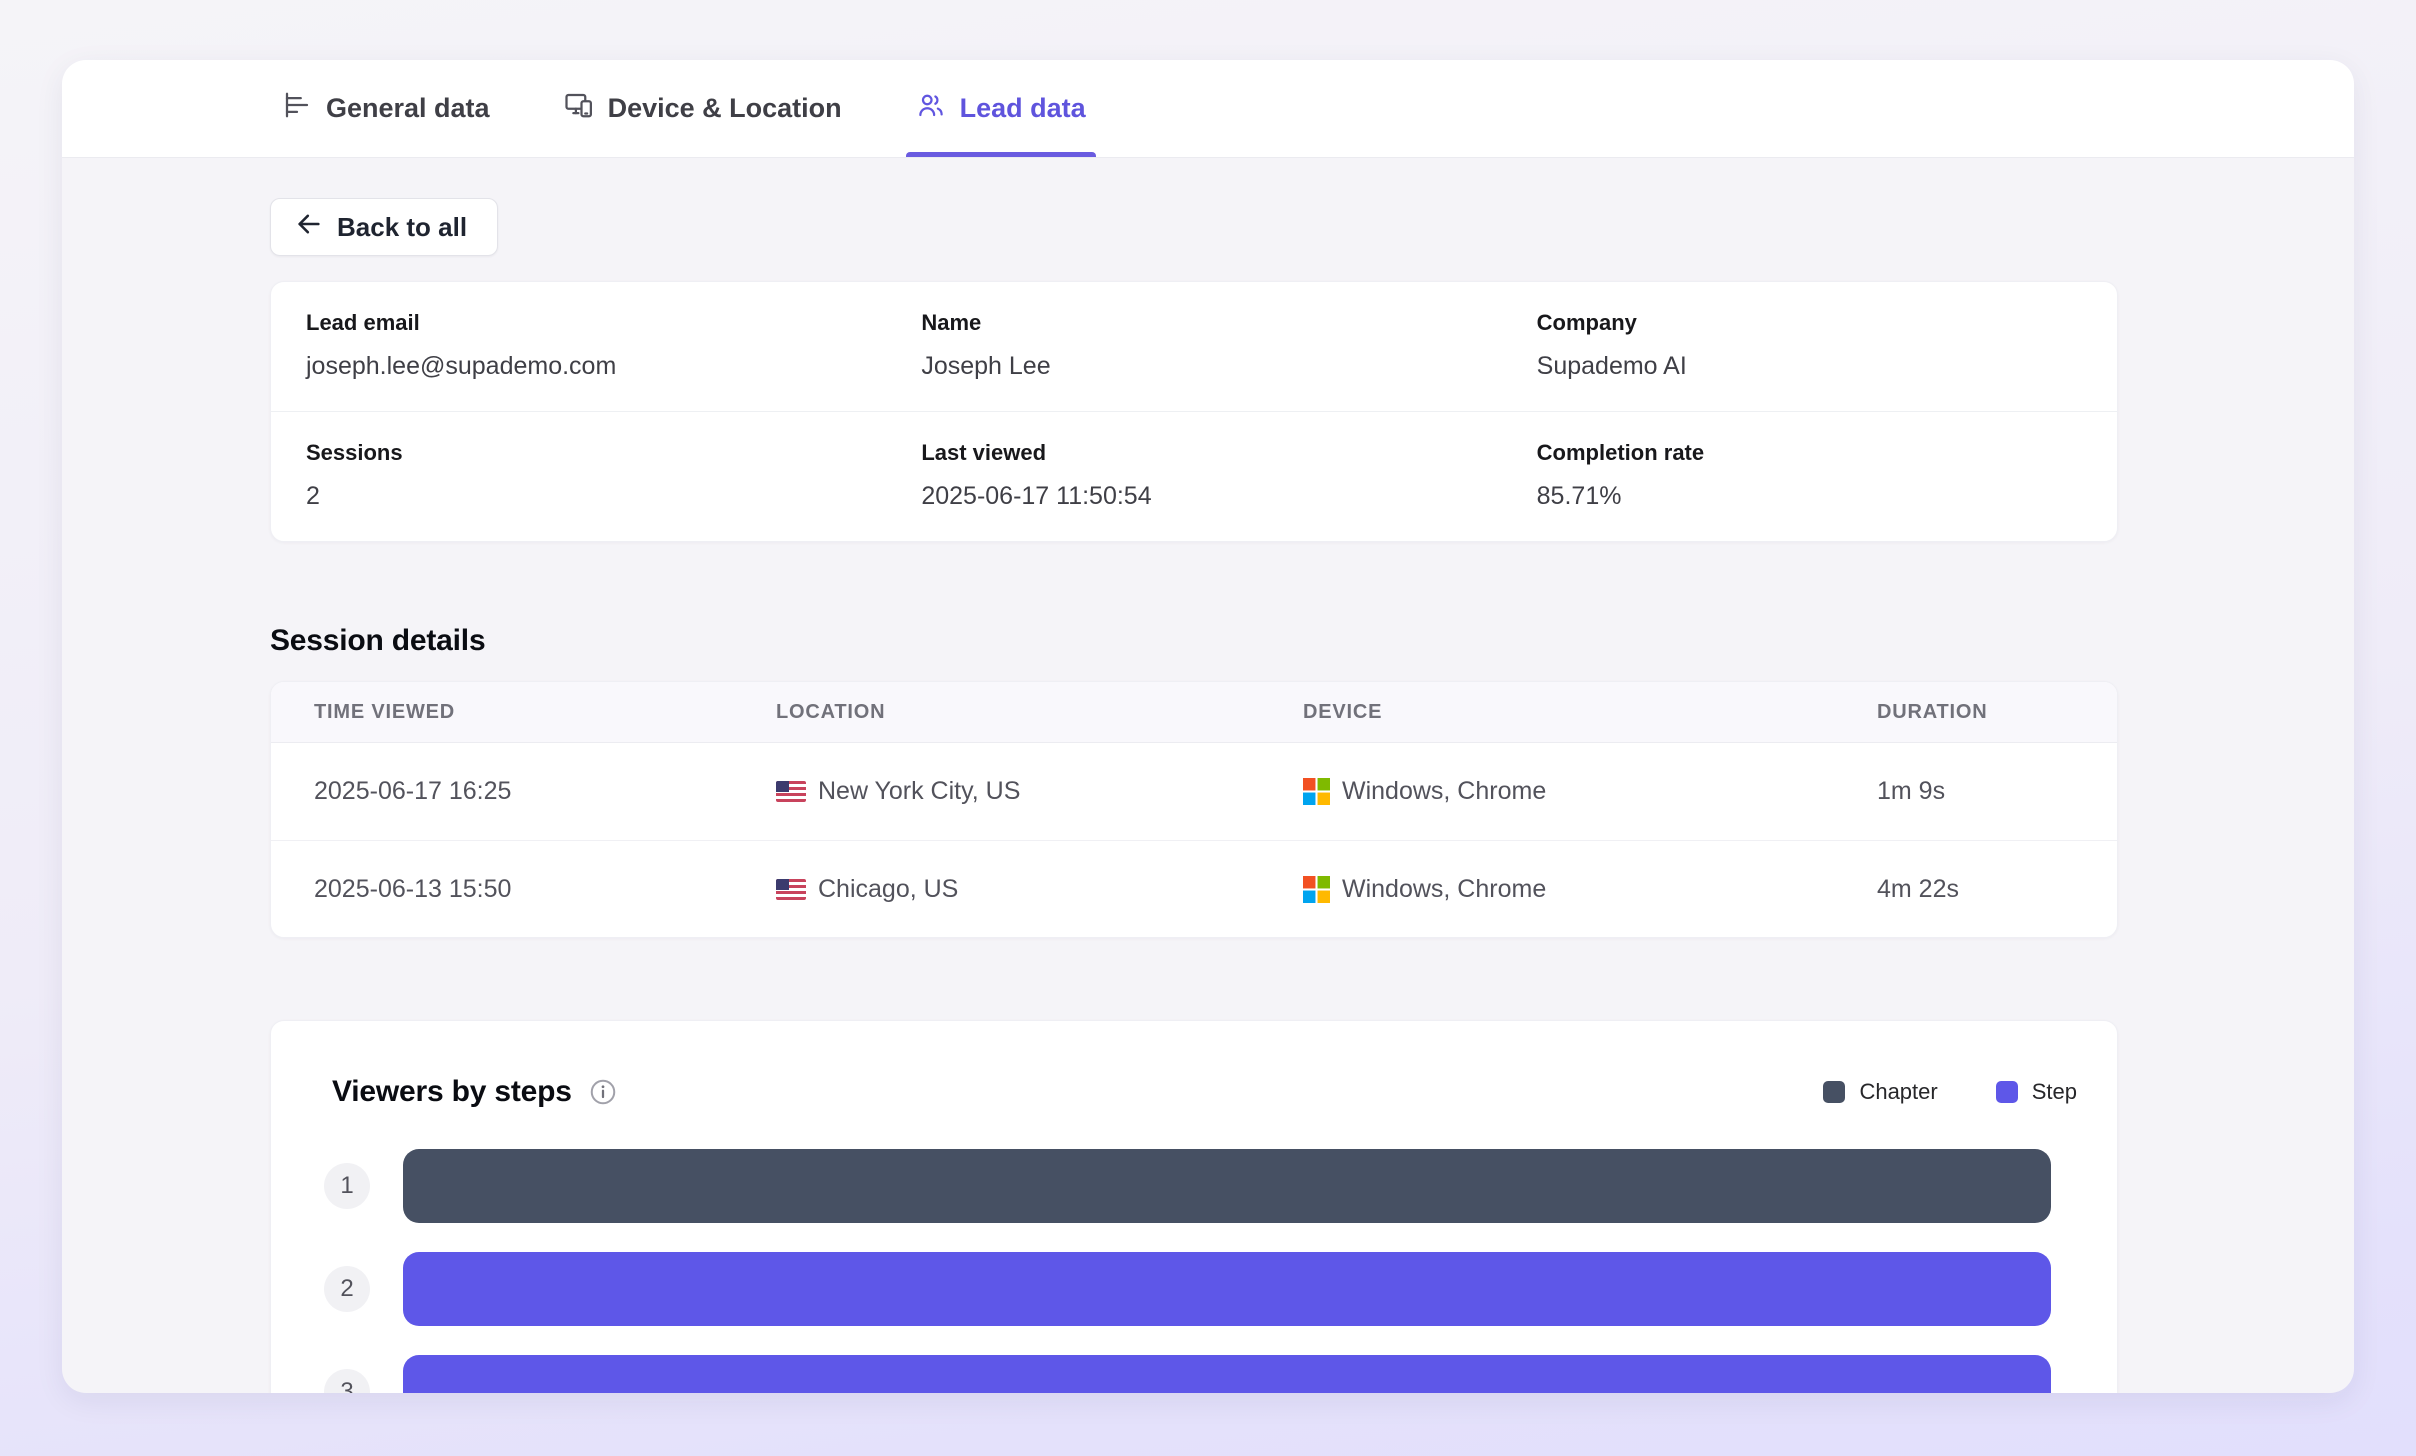  What do you see at coordinates (1208, 109) in the screenshot?
I see `tabs-bar: General data Device & Location` at bounding box center [1208, 109].